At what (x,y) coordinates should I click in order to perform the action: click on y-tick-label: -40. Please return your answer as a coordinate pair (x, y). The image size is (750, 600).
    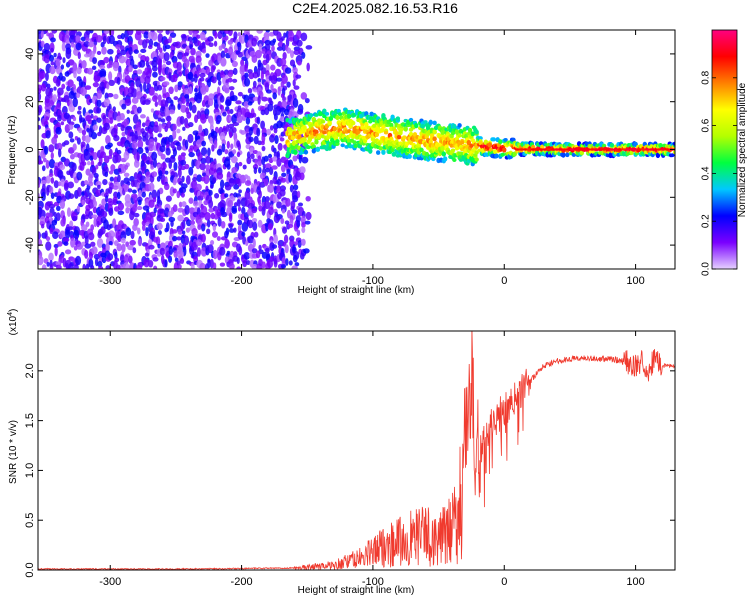
    Looking at the image, I should click on (30, 245).